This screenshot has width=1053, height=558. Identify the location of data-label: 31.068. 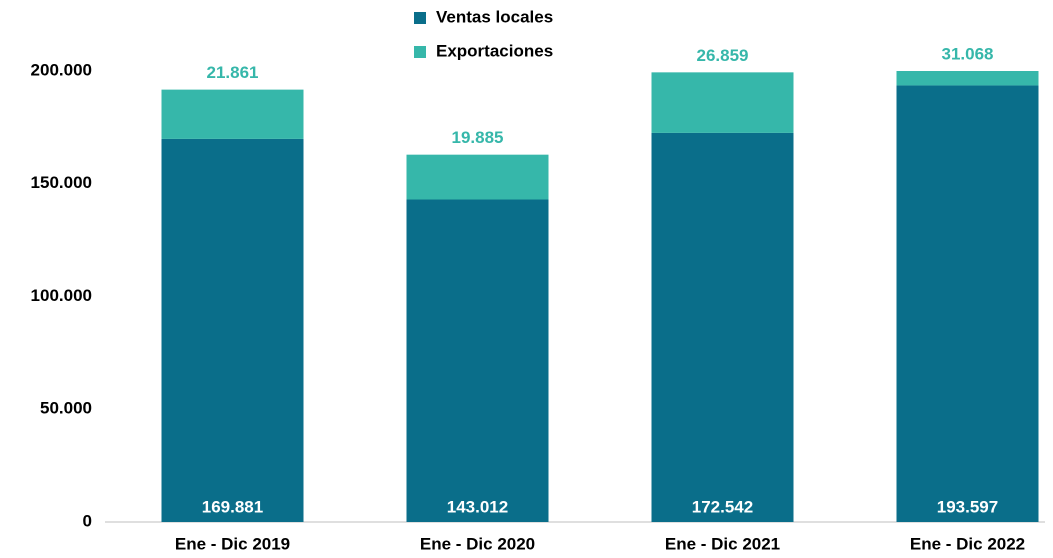
(968, 53).